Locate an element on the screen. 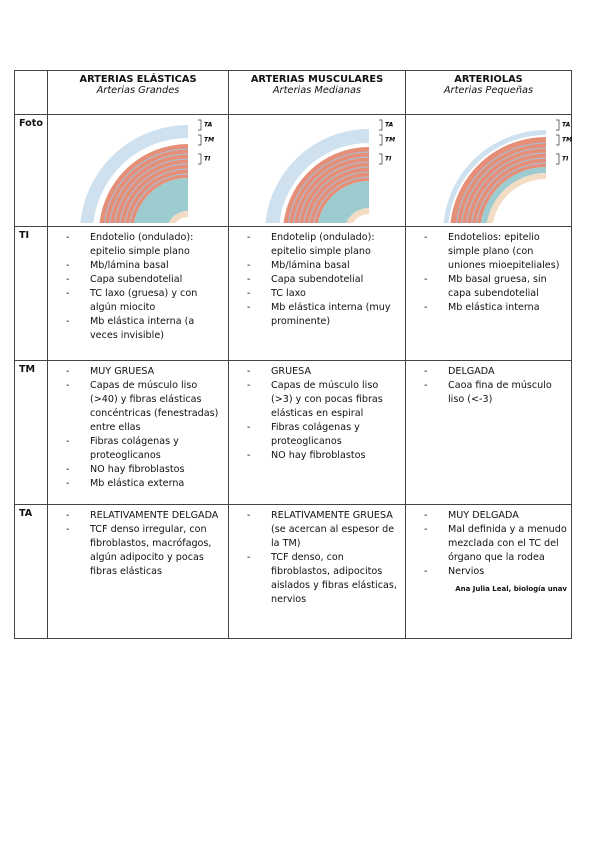 This screenshot has width=599, height=848. column-header: ARTERIAS MUSCULARES Arterias Medianas is located at coordinates (317, 92).